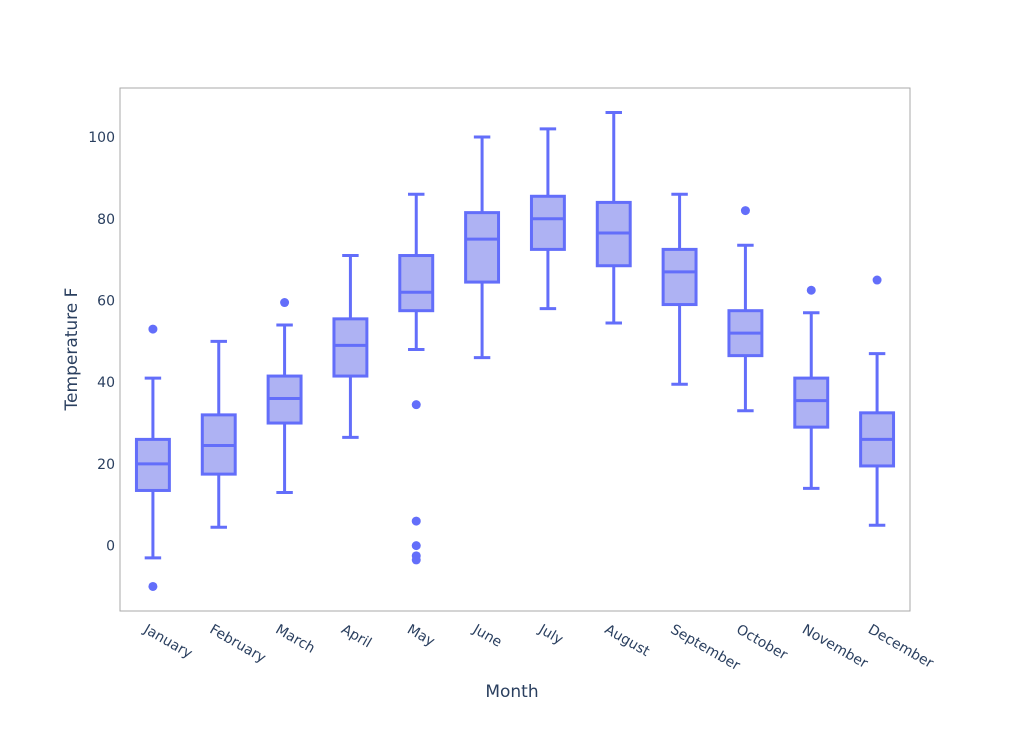  I want to click on y-tick-label: 80, so click(106, 220).